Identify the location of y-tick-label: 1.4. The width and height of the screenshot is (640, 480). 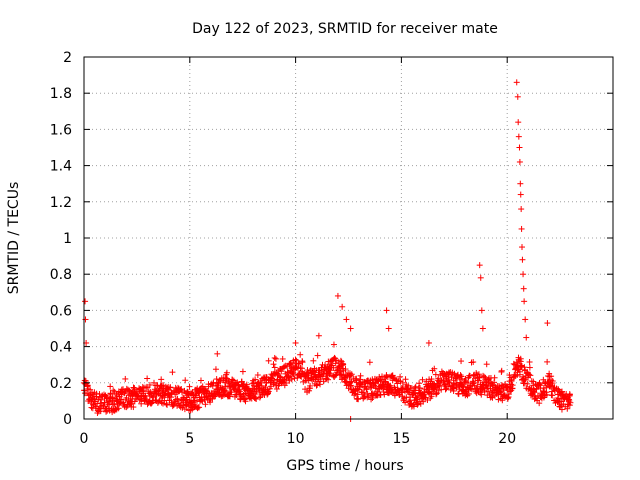
(61, 167).